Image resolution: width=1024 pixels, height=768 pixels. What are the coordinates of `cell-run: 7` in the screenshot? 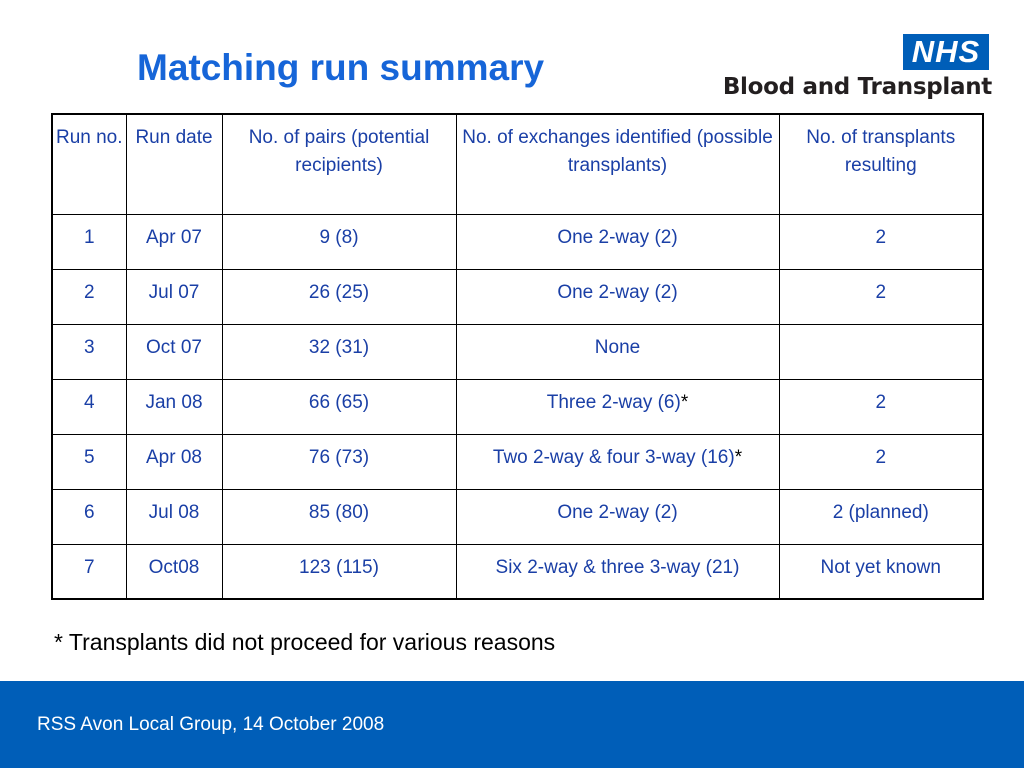 It's located at (89, 571).